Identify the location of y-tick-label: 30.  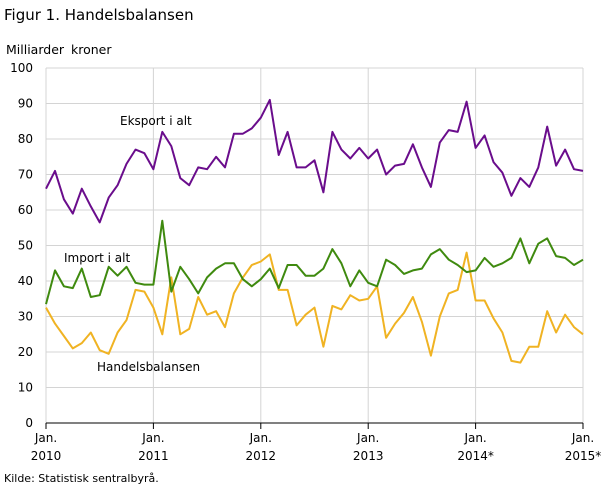
(25, 317).